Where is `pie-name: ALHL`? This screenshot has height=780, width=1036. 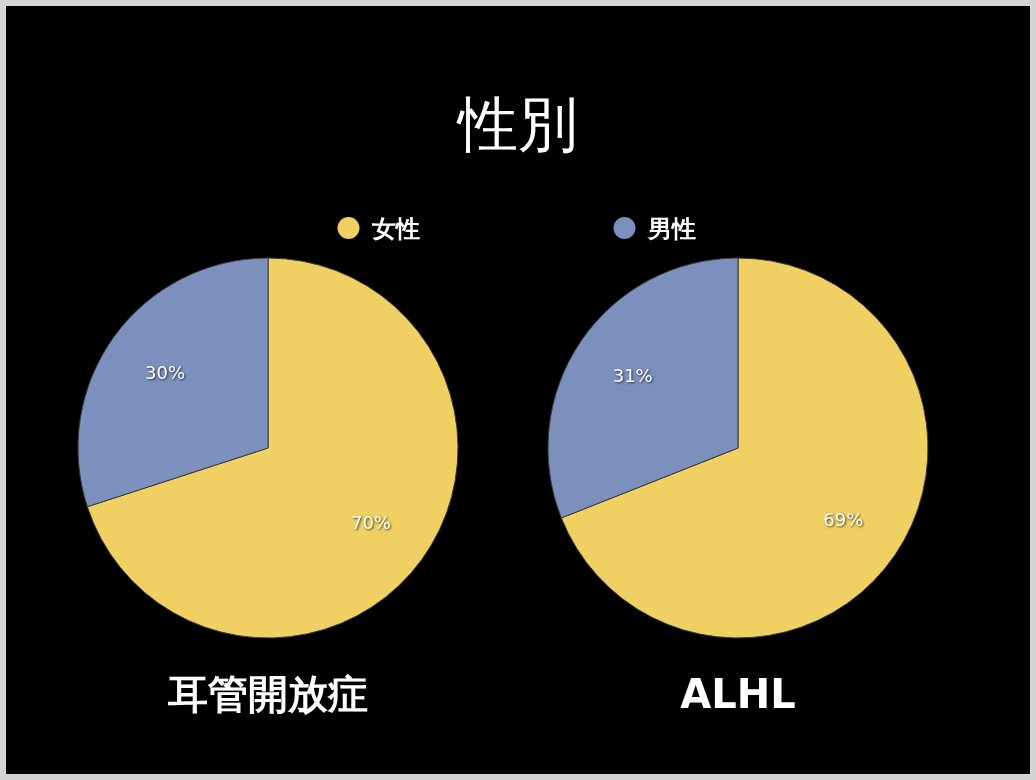 pie-name: ALHL is located at coordinates (738, 694).